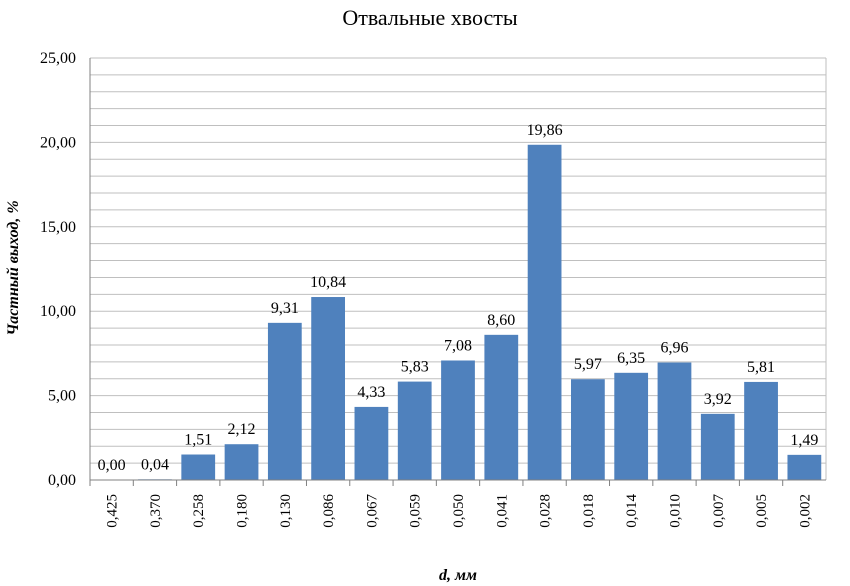 The image size is (850, 586). What do you see at coordinates (58, 58) in the screenshot?
I see `y-tick-label: 25,00` at bounding box center [58, 58].